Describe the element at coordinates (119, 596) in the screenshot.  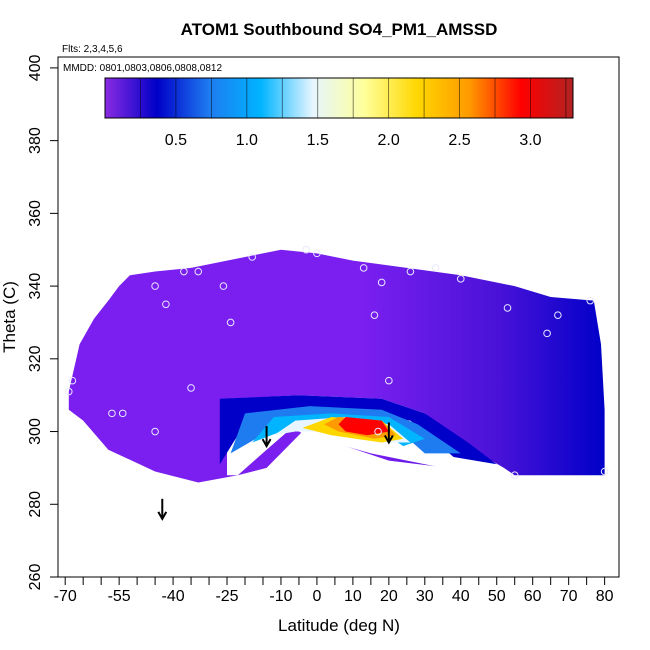
I see `x-tick-label: -55` at that location.